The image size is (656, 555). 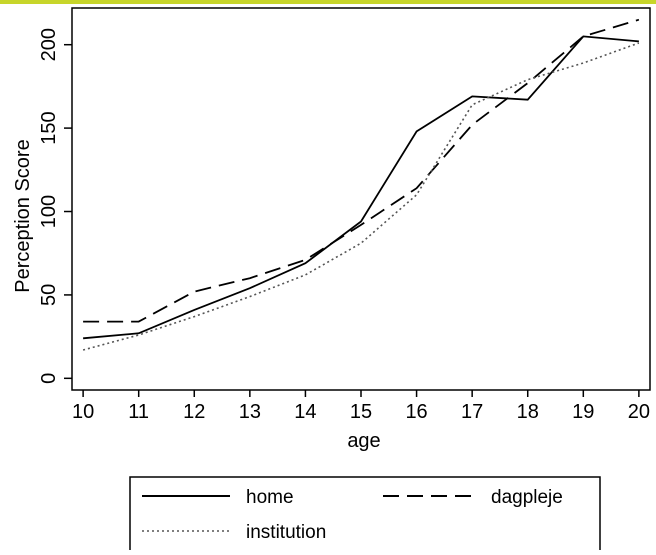 I want to click on legend-box, so click(x=365, y=515).